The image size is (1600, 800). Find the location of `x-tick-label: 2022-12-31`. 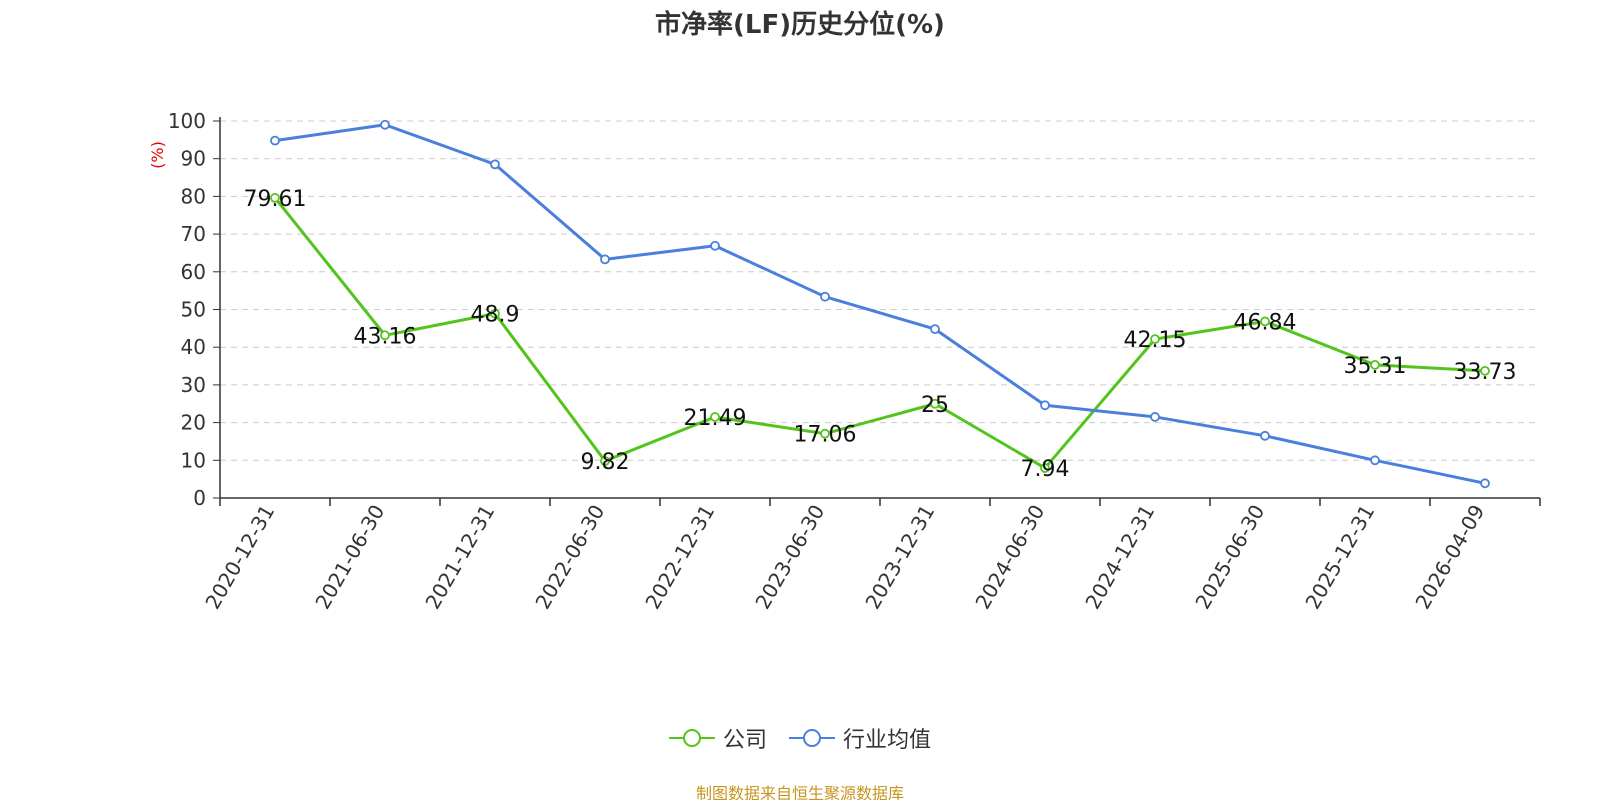

x-tick-label: 2022-12-31 is located at coordinates (679, 557).